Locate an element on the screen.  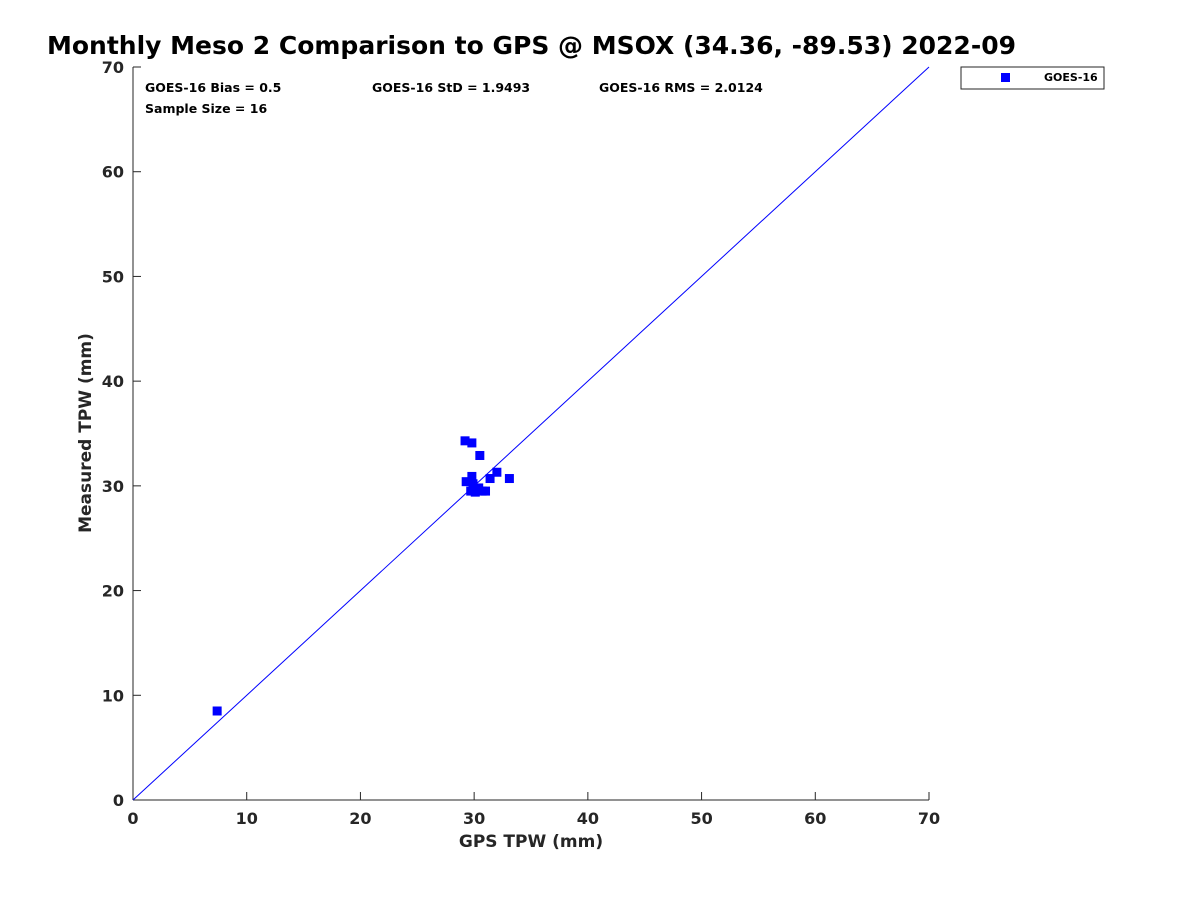
x-tick-label: 10 is located at coordinates (247, 818).